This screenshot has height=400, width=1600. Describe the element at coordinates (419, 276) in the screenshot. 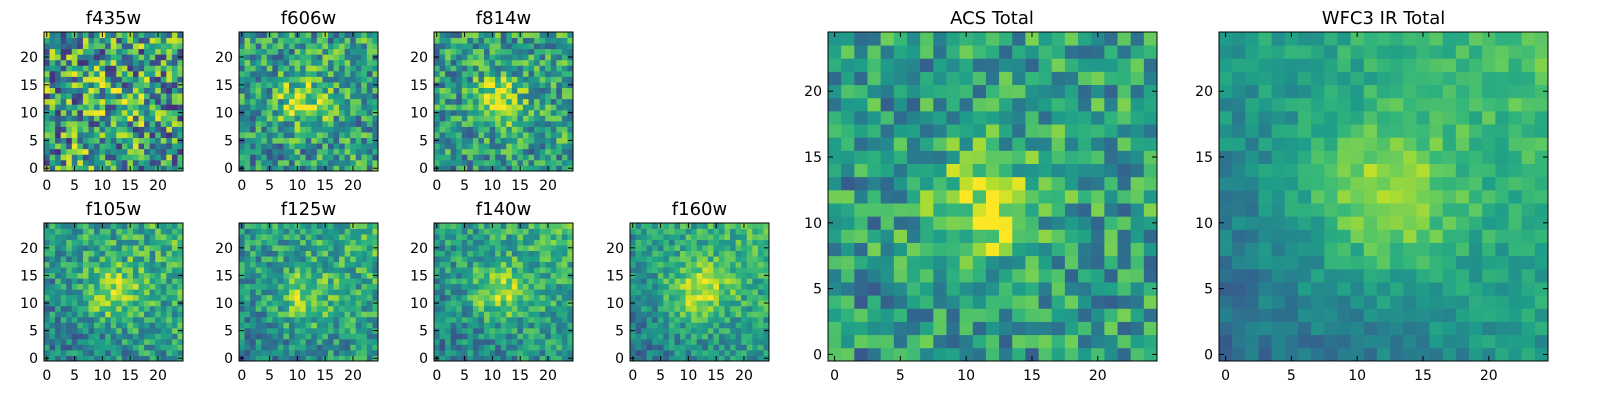

I see `y-tick-label: 15` at that location.